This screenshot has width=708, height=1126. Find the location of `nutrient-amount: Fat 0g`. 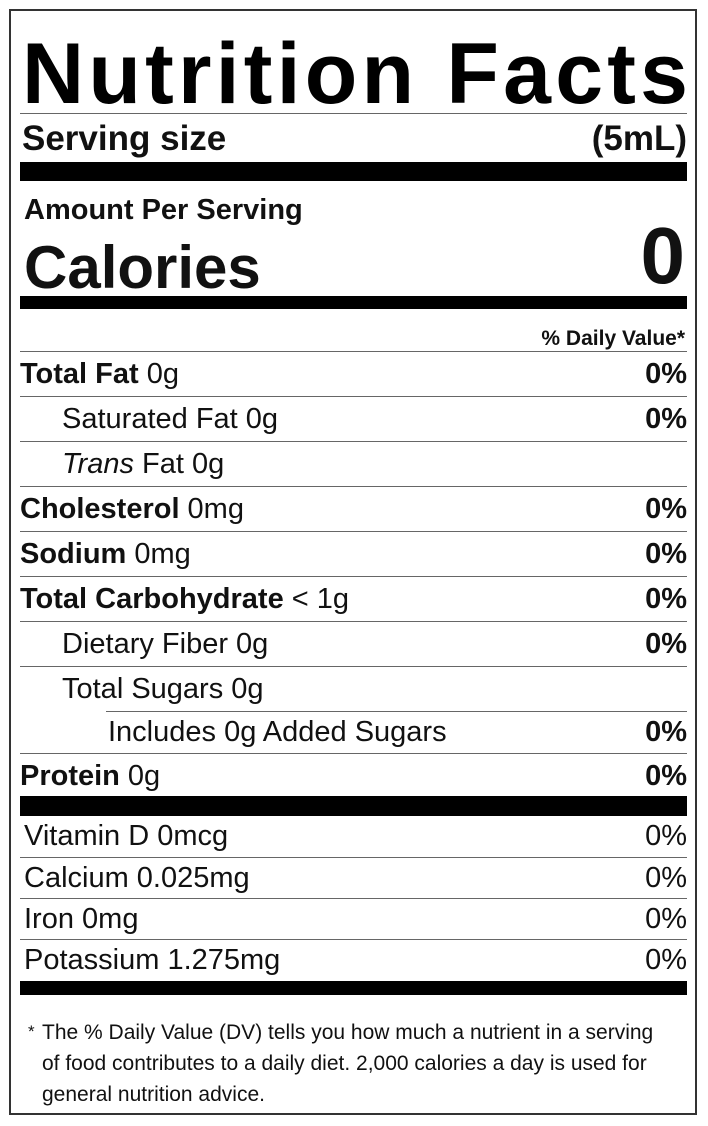

nutrient-amount: Fat 0g is located at coordinates (183, 463).